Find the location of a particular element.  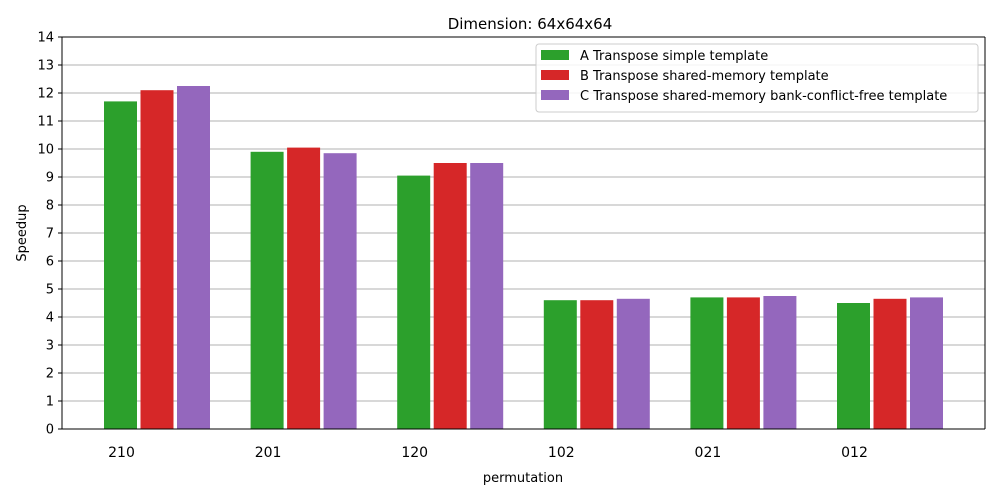

y-tick-label: 13 is located at coordinates (45, 66).